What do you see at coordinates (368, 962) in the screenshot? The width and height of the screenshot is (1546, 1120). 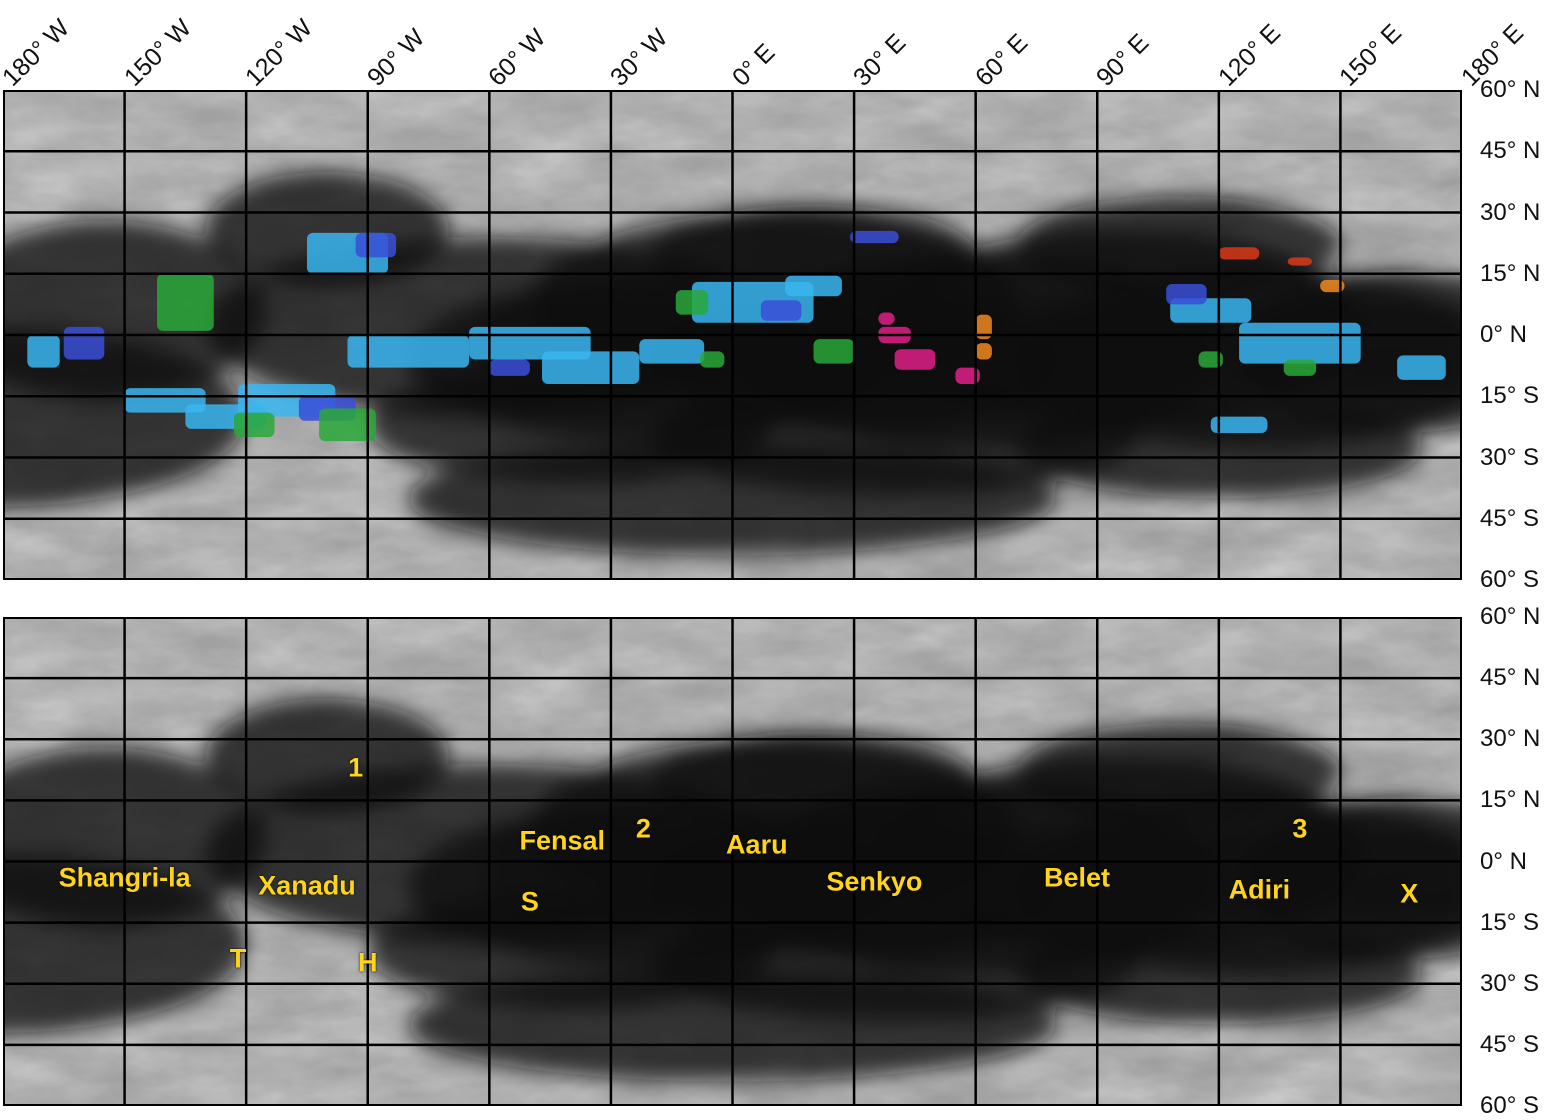 I see `place-label: H` at bounding box center [368, 962].